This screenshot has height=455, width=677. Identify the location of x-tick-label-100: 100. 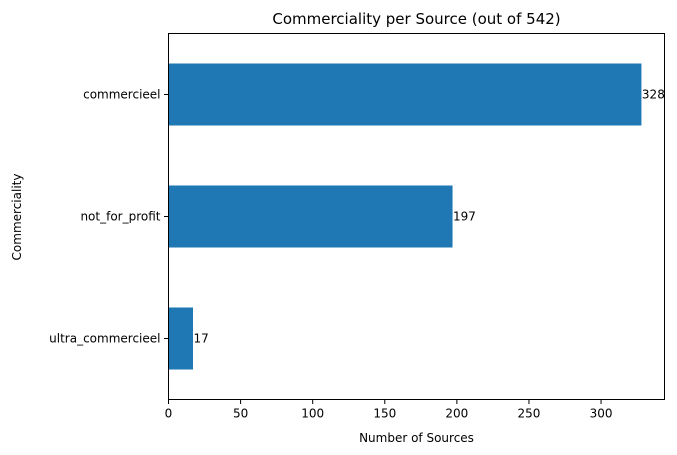
(312, 414).